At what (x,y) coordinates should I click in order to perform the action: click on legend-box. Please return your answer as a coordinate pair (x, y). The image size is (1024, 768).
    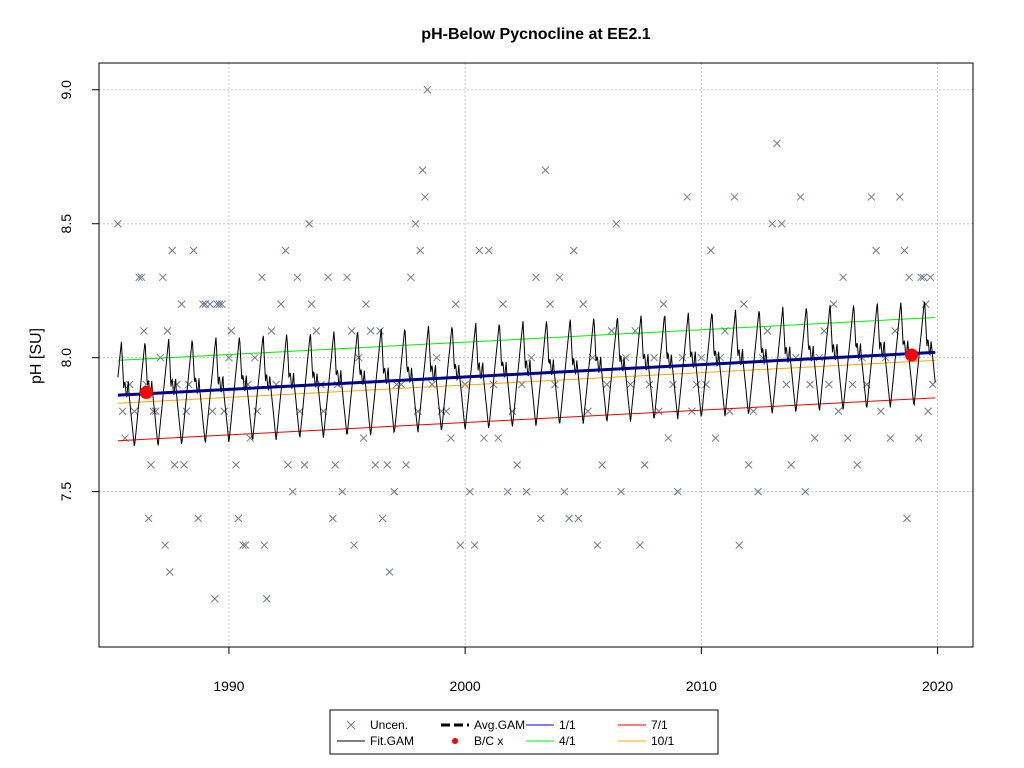
    Looking at the image, I should click on (524, 732).